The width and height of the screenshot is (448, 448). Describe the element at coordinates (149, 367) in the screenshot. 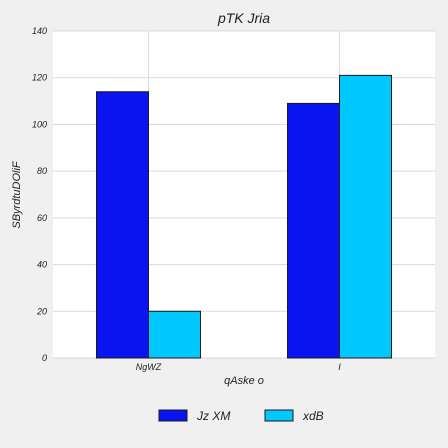

I see `x-tick-label: NgWZ` at that location.